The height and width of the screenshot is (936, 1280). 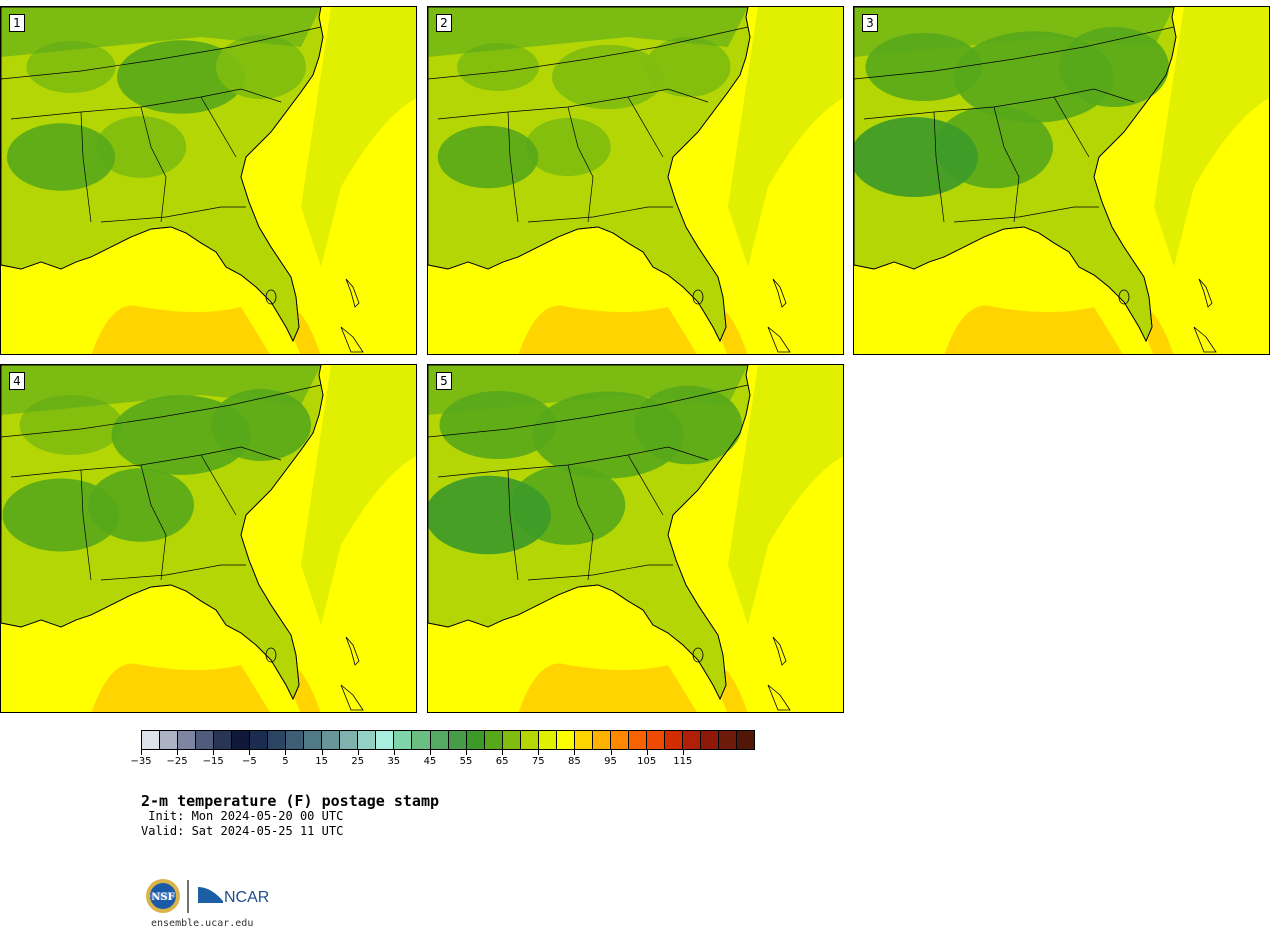 I want to click on colorbar-tick-label: 95, so click(x=610, y=761).